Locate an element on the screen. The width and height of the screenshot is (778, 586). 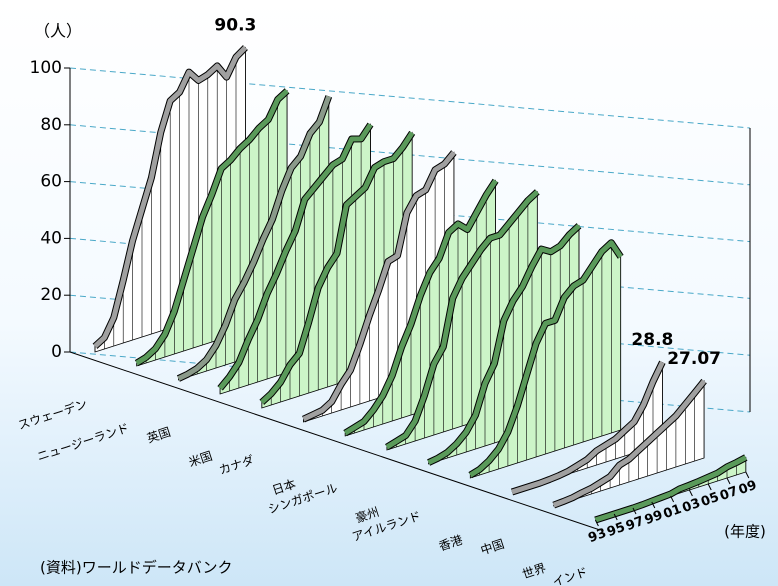
y-tick-label: 60 is located at coordinates (51, 182).